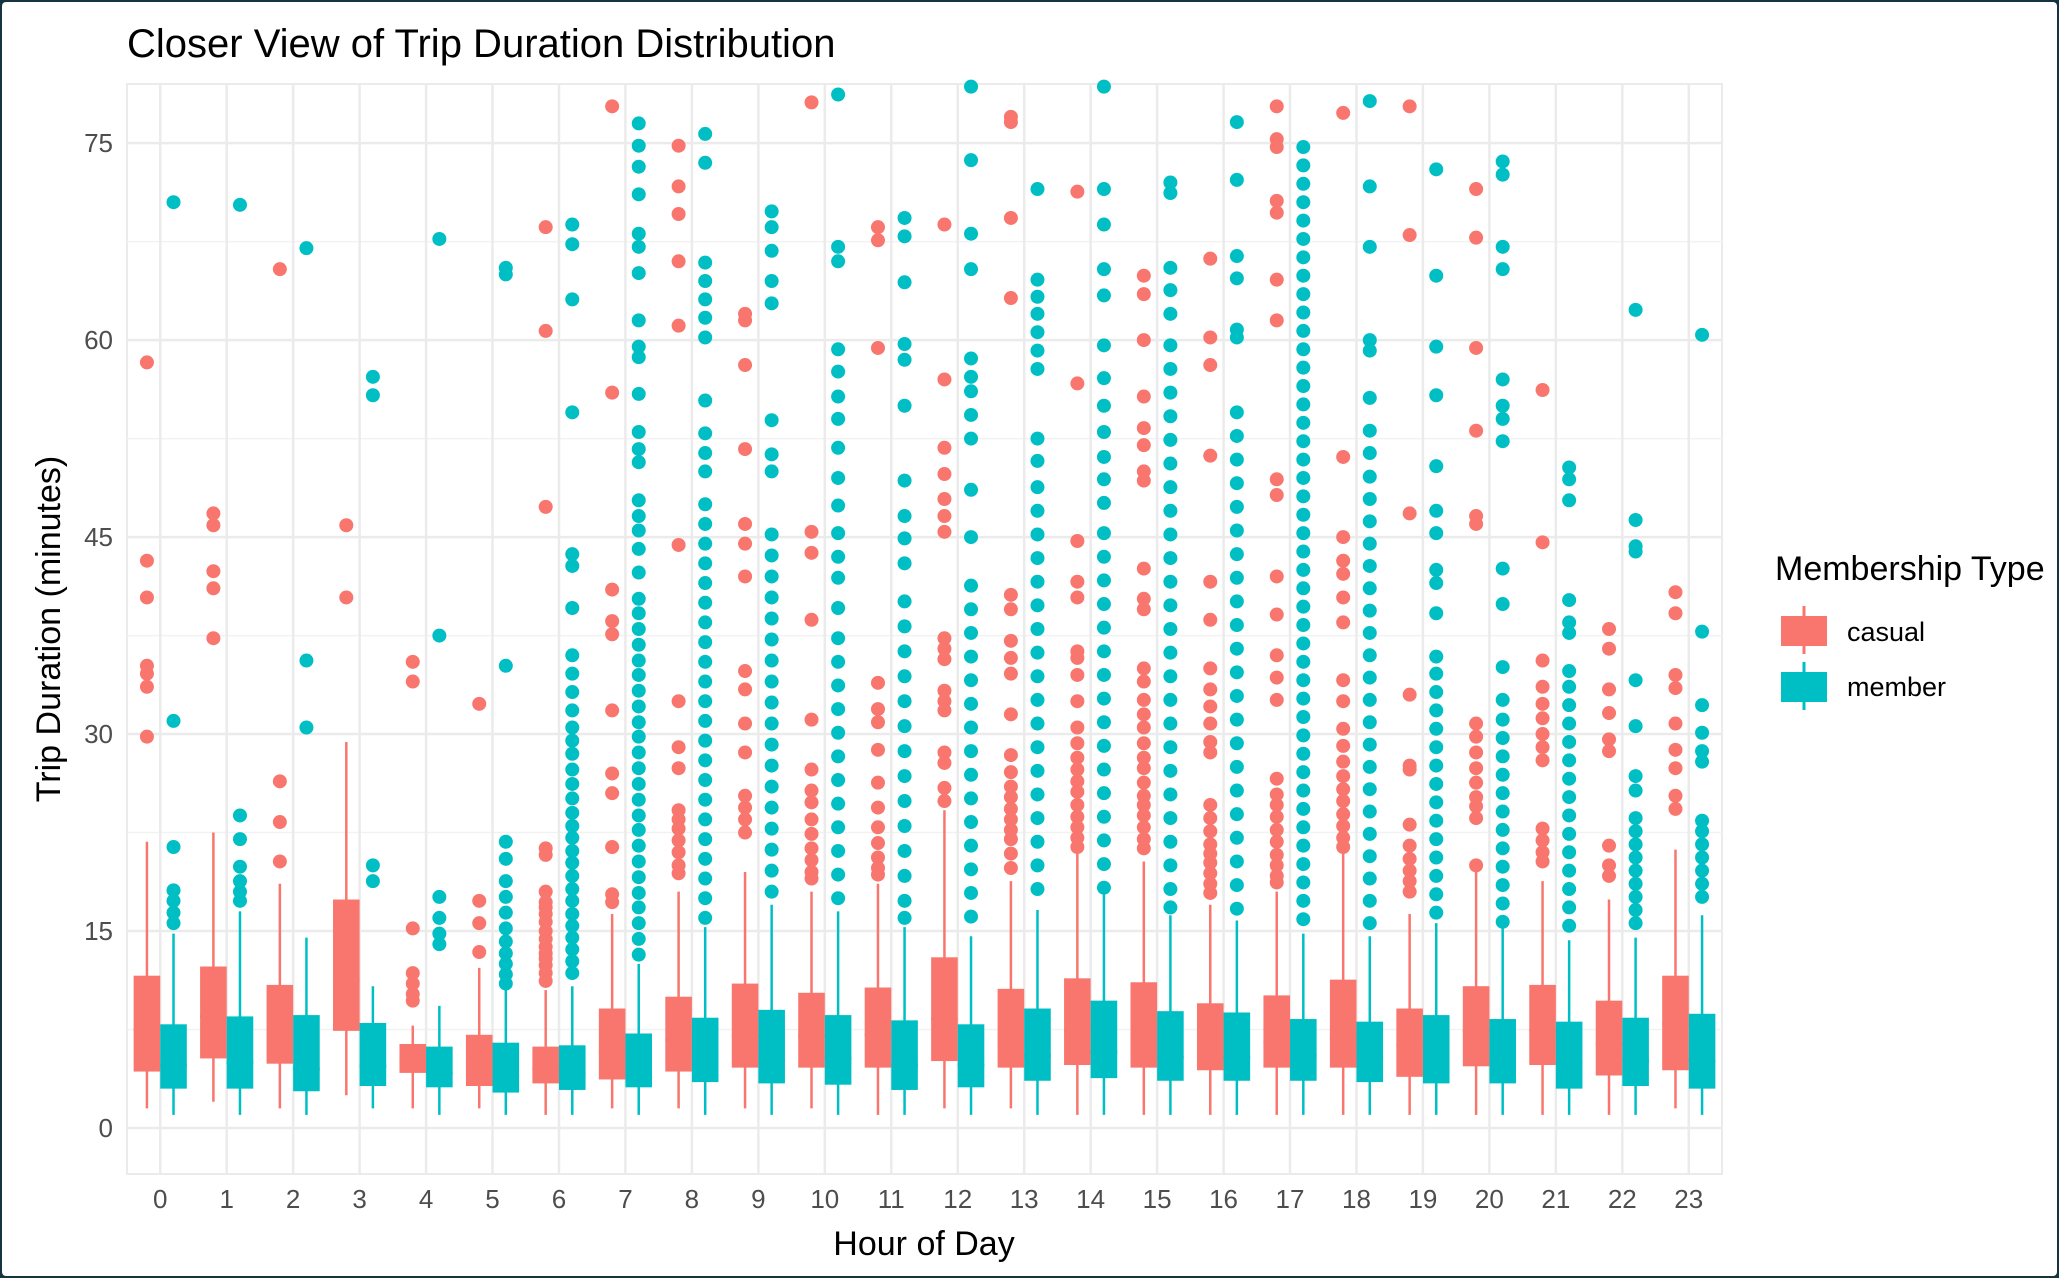 Image resolution: width=2059 pixels, height=1278 pixels. What do you see at coordinates (1223, 1199) in the screenshot?
I see `x-tick-label: 16` at bounding box center [1223, 1199].